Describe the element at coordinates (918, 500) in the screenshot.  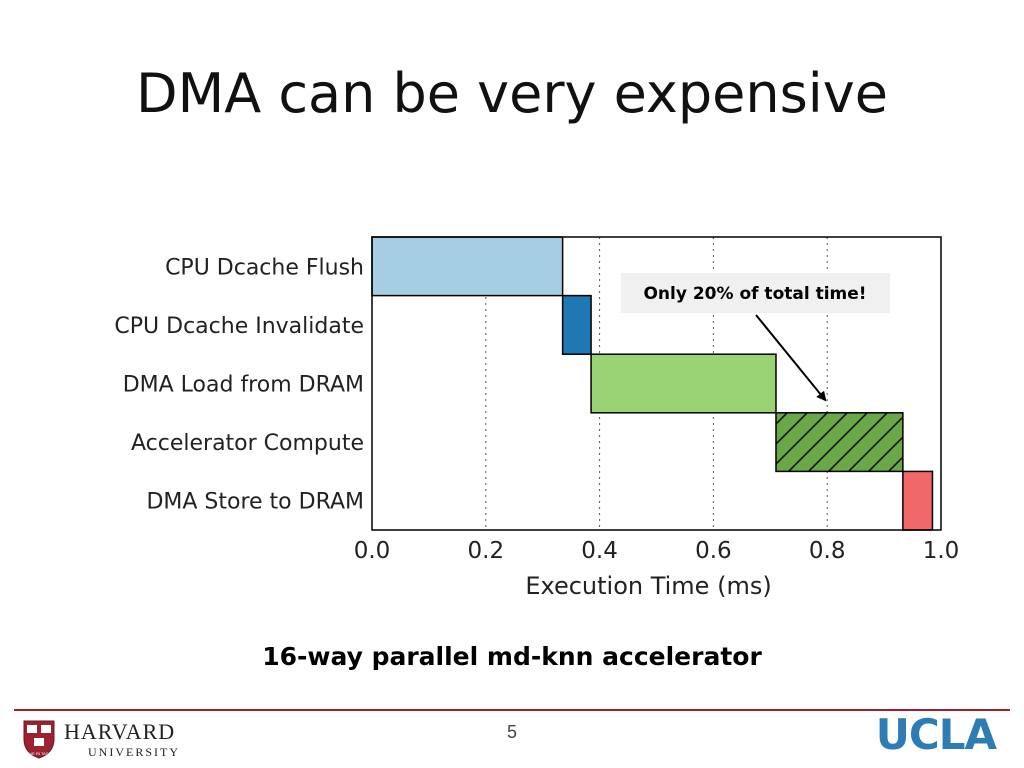
I see `bar-dma-store-to-dram` at that location.